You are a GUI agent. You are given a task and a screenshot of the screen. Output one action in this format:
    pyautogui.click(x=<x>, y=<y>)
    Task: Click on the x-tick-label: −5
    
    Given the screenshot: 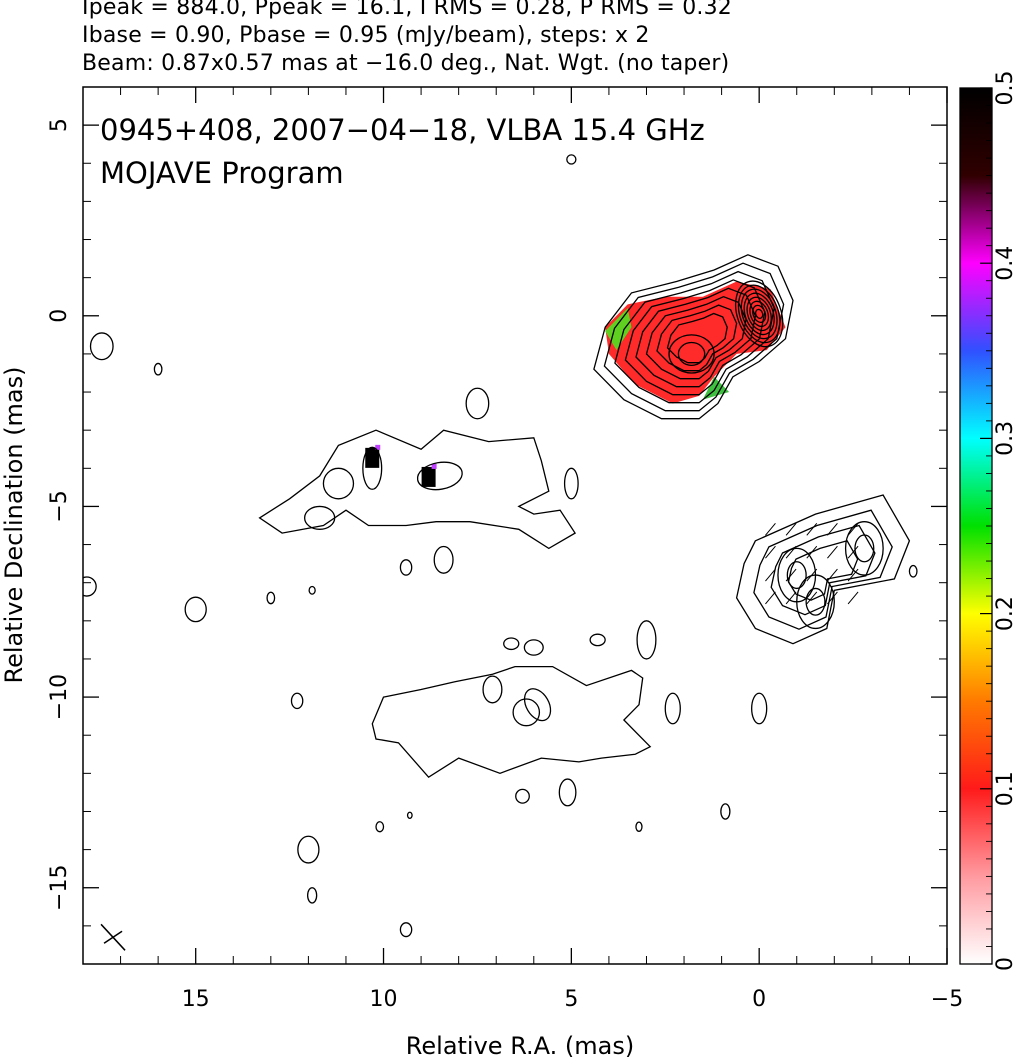 What is the action you would take?
    pyautogui.click(x=947, y=999)
    